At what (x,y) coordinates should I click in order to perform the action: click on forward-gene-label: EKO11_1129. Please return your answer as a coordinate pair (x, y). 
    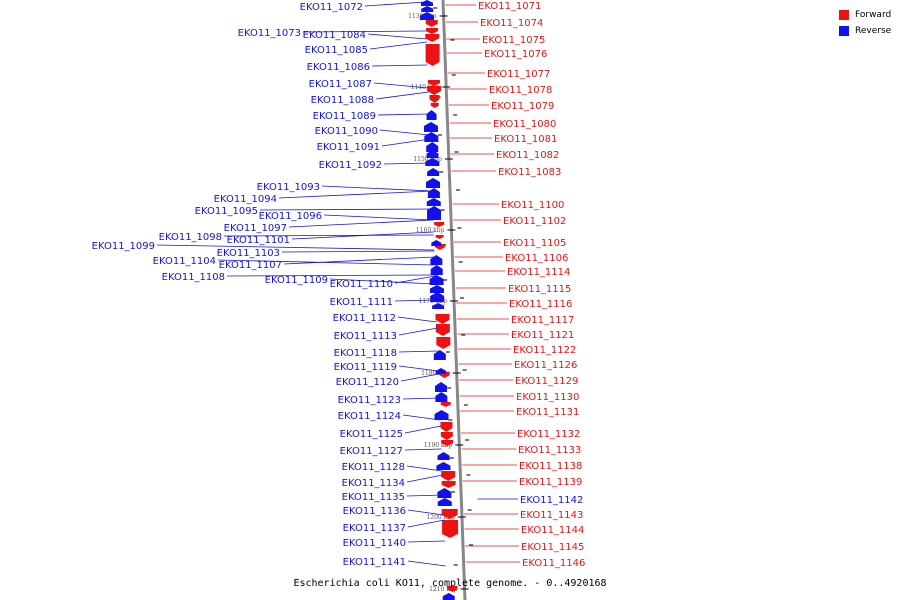
    Looking at the image, I should click on (546, 381).